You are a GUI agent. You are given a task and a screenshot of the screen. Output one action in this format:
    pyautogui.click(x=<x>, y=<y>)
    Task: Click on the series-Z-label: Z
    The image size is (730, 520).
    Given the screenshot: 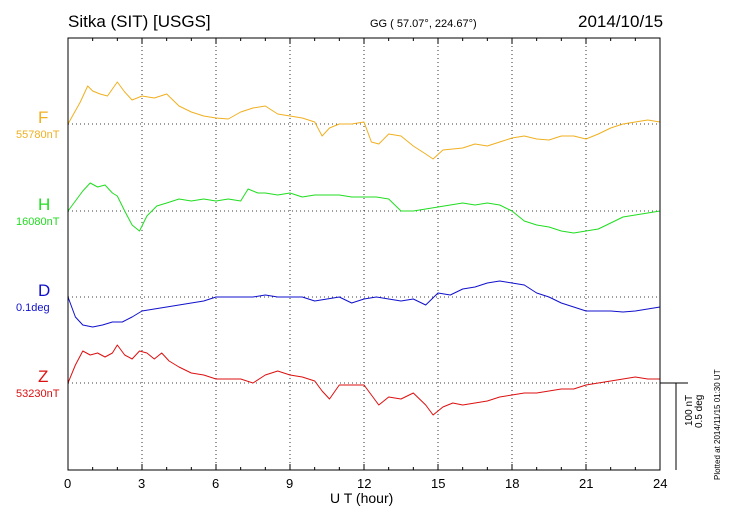 What is the action you would take?
    pyautogui.click(x=43, y=376)
    